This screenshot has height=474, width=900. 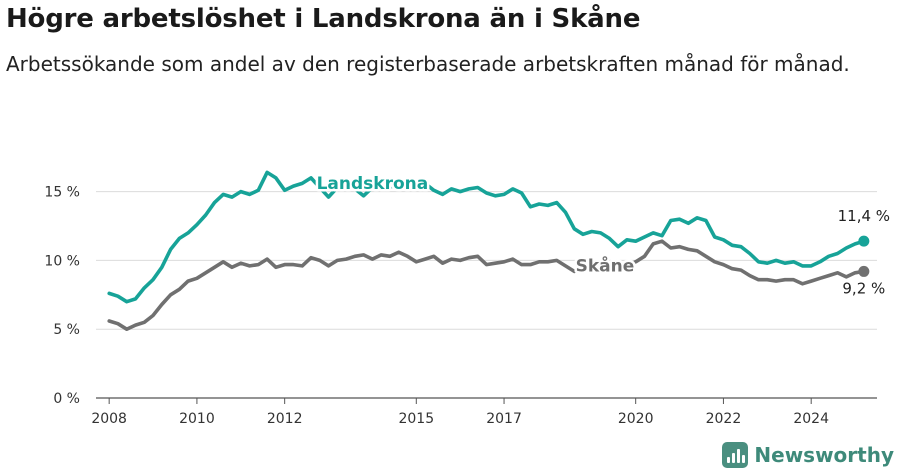 I want to click on x-tick-label: 2022, so click(x=724, y=419).